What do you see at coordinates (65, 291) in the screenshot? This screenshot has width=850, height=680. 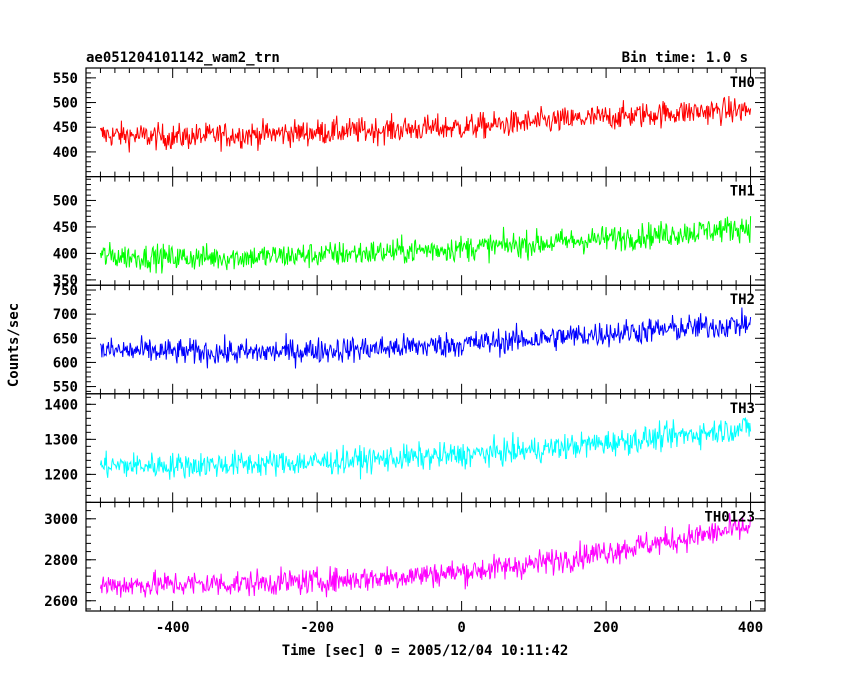 I see `y-tick-label: 750` at bounding box center [65, 291].